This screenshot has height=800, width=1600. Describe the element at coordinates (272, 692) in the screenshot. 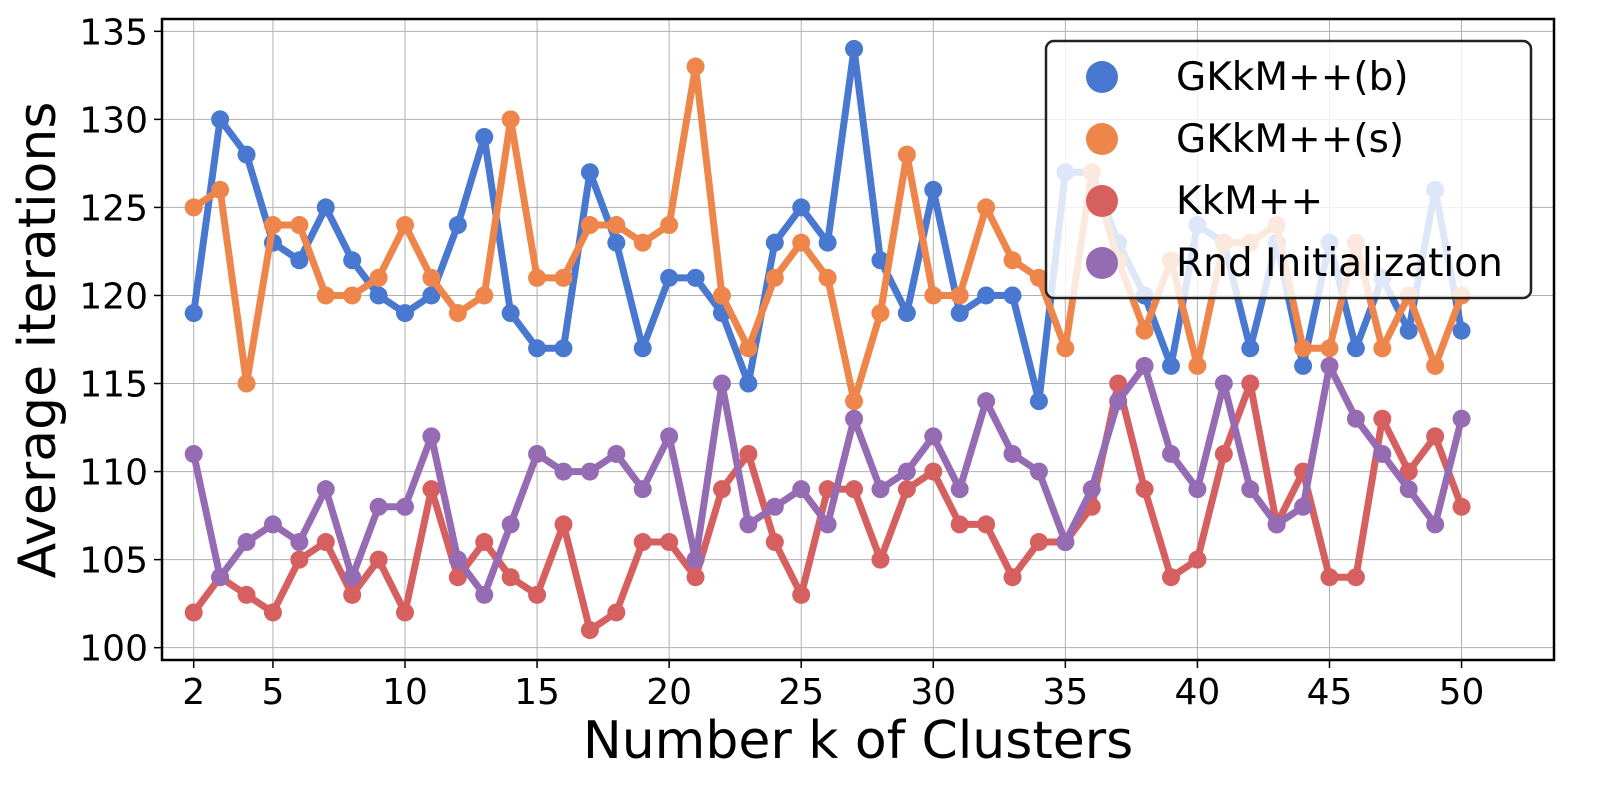

I see `x-tick-label: 5` at that location.